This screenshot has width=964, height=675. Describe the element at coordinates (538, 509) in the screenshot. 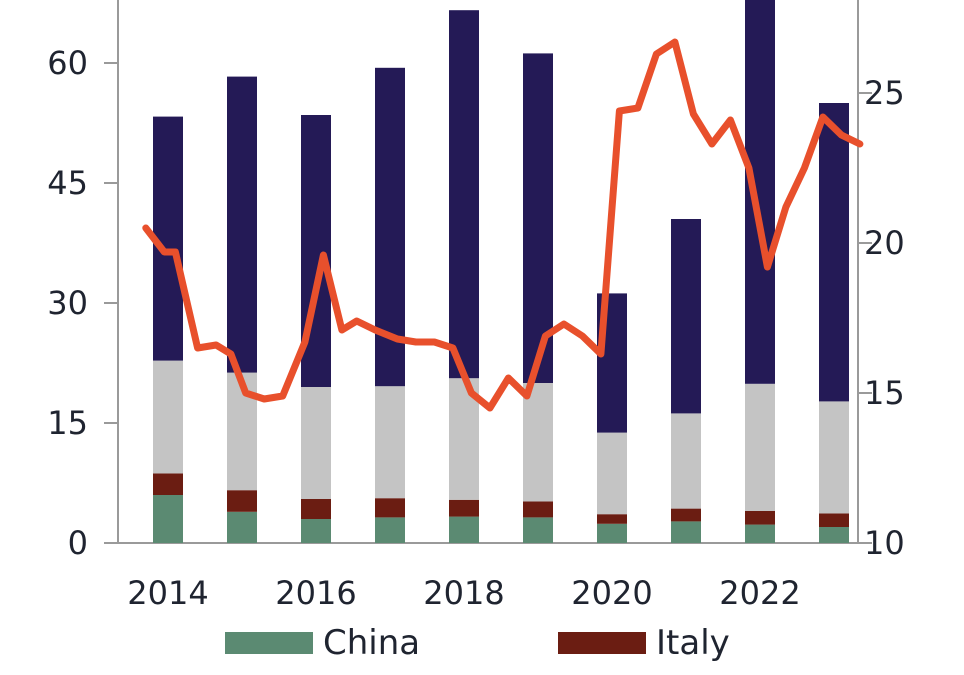

I see `bar-segment-2019-s1` at that location.